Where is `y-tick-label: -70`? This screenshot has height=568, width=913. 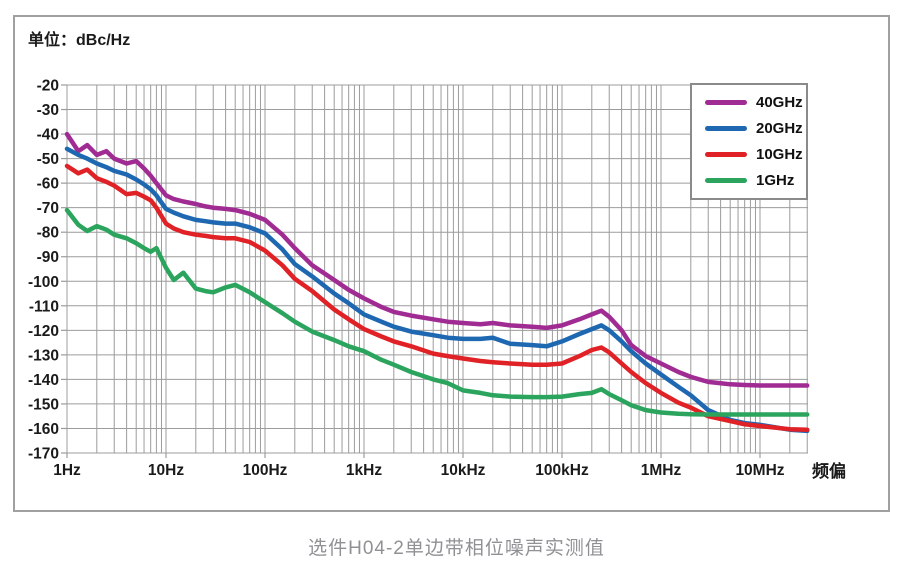
y-tick-label: -70 is located at coordinates (48, 208).